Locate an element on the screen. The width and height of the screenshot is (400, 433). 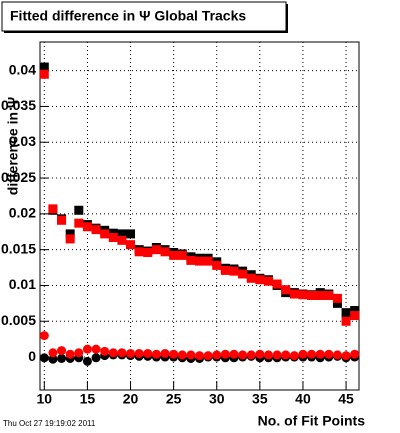
y-tick-label: 0.04 is located at coordinates (22, 69).